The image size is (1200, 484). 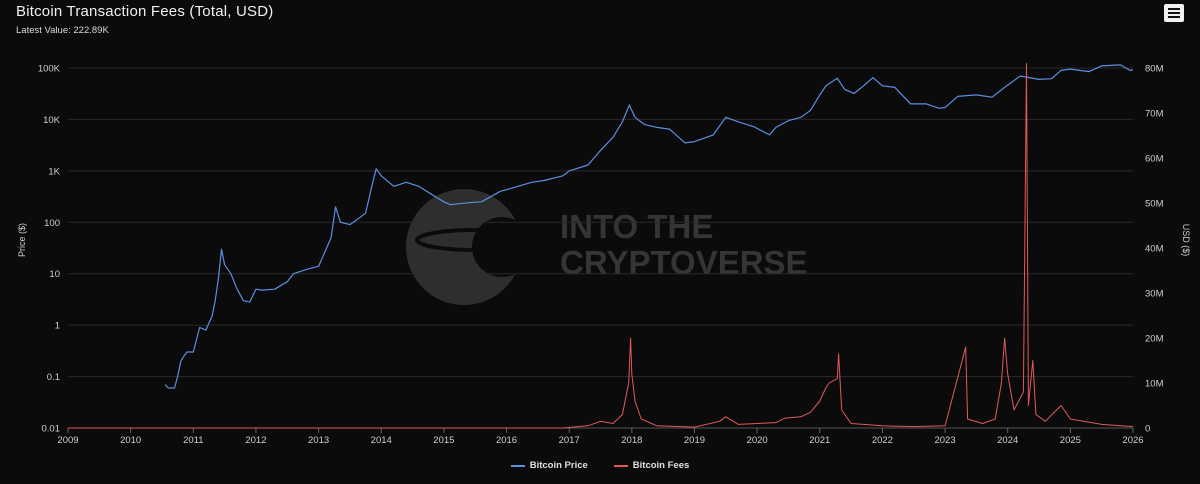 I want to click on y-right-tick-label: 80M, so click(x=1154, y=69).